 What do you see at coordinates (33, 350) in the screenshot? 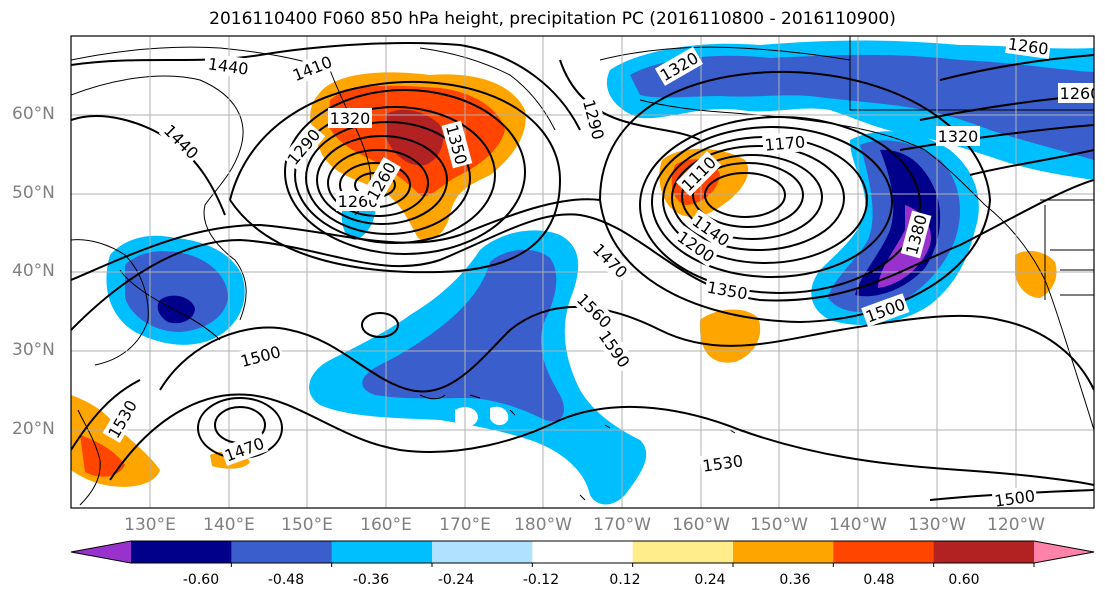
I see `lat-label-30n: 30°N` at bounding box center [33, 350].